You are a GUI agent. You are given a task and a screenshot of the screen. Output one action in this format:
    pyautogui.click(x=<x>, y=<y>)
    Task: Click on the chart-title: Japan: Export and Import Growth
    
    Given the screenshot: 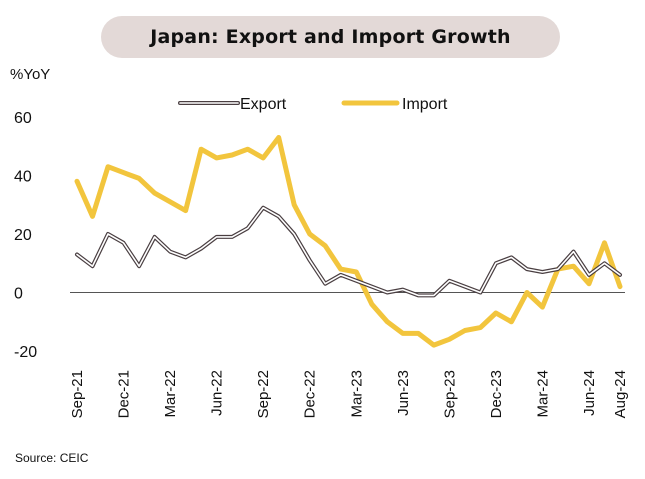 What is the action you would take?
    pyautogui.click(x=330, y=37)
    